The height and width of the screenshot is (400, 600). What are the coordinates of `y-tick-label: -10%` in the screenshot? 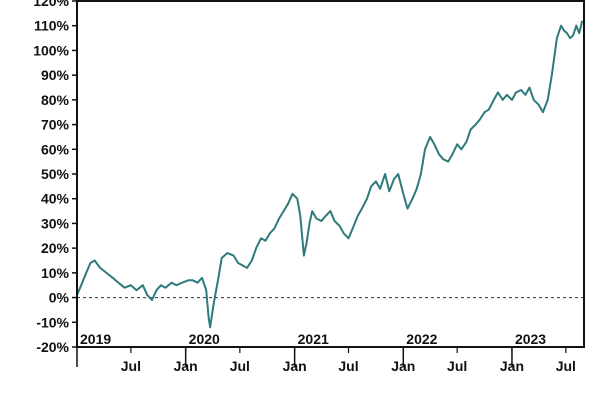 It's located at (52, 322).